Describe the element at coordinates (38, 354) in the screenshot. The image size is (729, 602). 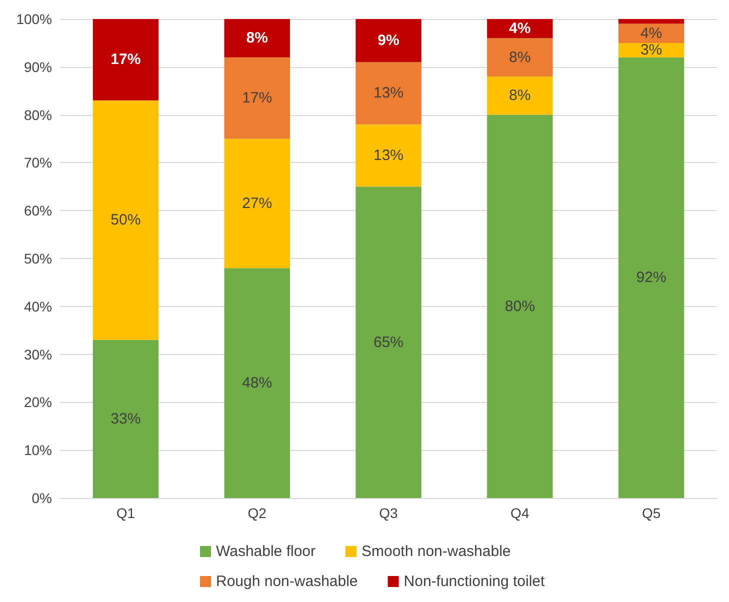
I see `y-tick-label: 30%` at that location.